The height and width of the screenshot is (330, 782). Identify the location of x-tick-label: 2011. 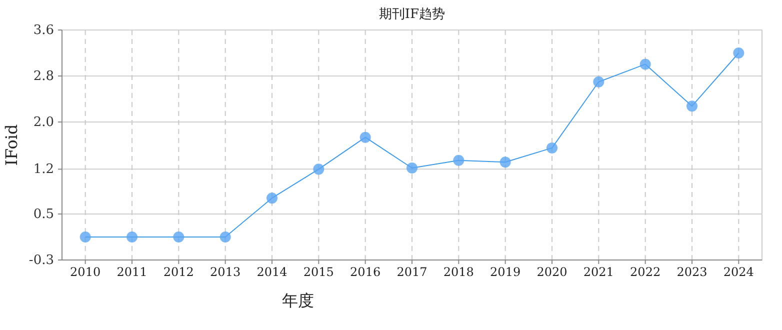
(132, 272).